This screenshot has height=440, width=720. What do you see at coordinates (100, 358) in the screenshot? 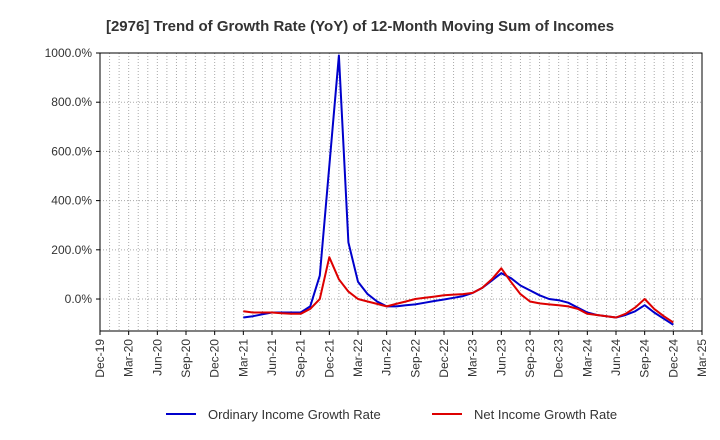
I see `x-tick-label: Dec-19` at bounding box center [100, 358].